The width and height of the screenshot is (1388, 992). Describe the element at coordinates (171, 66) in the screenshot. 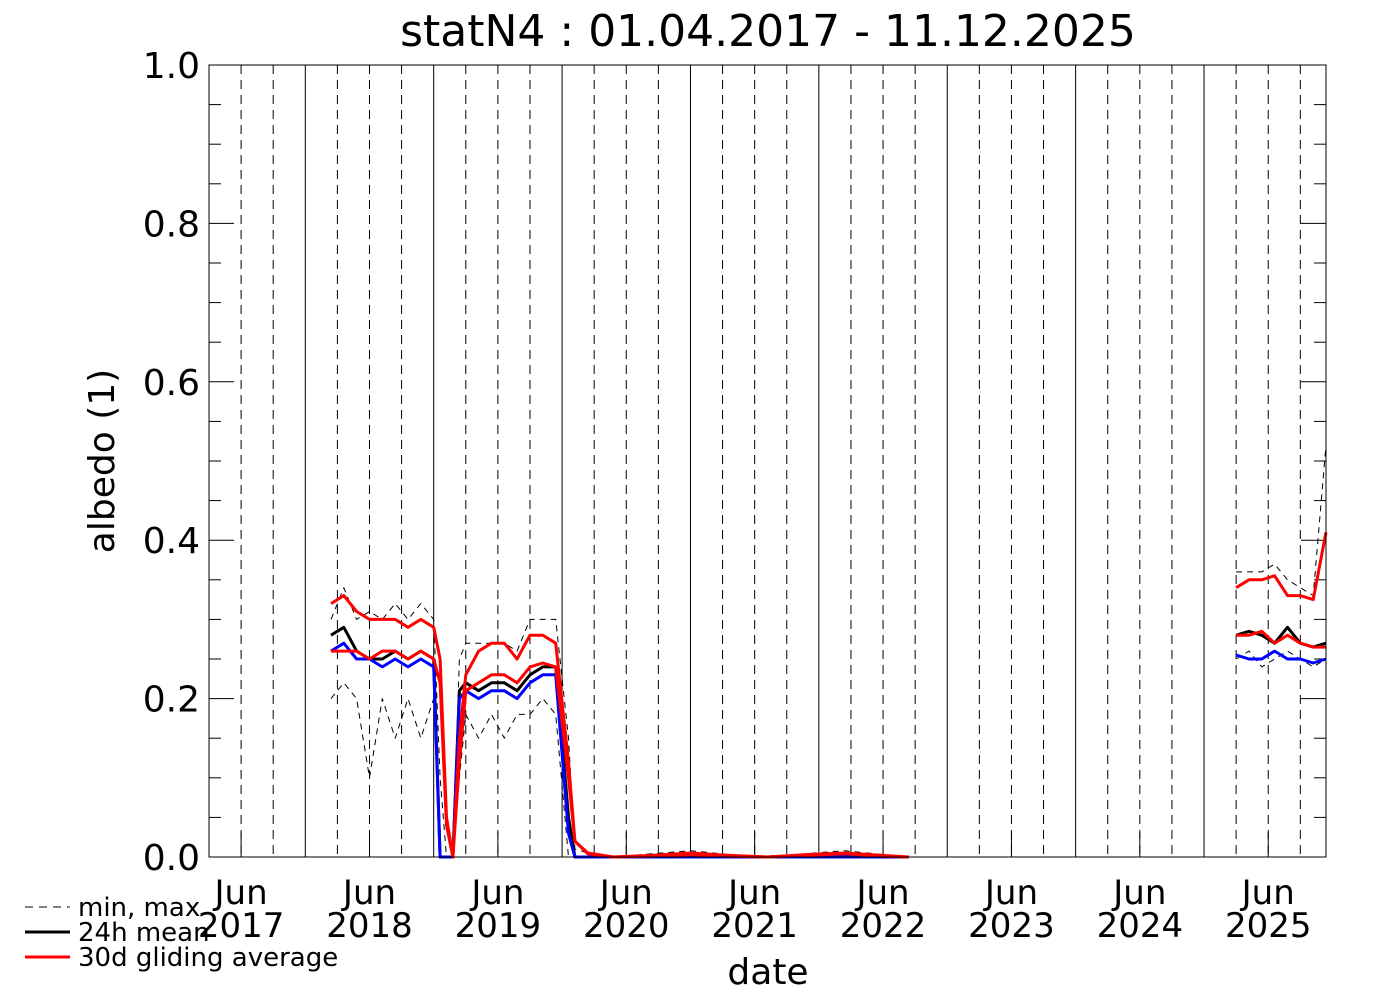

I see `y-tick-label: 1.0` at that location.